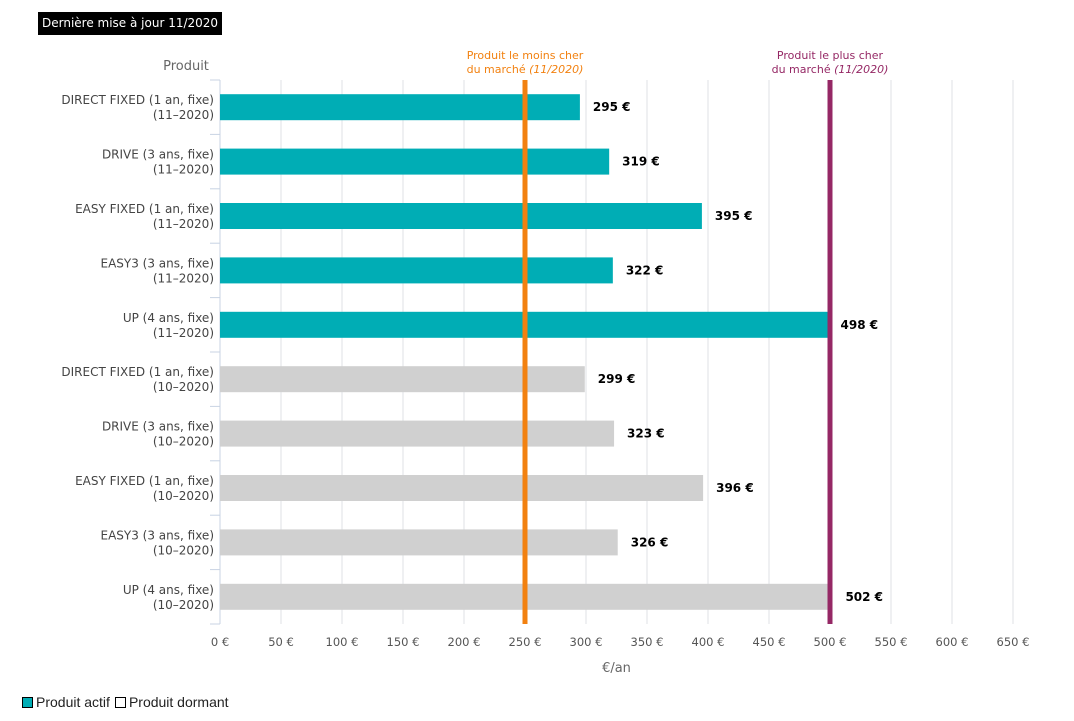 Image resolution: width=1074 pixels, height=721 pixels. What do you see at coordinates (157, 270) in the screenshot?
I see `y-tick-label: EASY3 (3 ans, fixe) (11–2020)` at bounding box center [157, 270].